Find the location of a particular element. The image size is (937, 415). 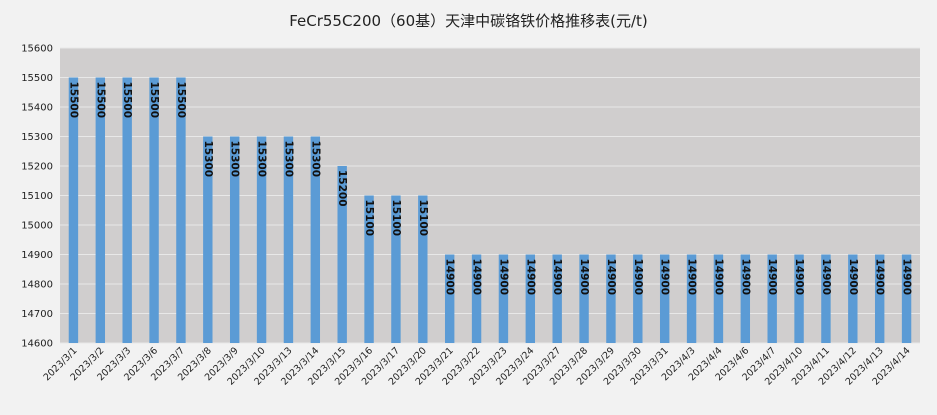

y-tick-label: 15300 is located at coordinates (37, 137).